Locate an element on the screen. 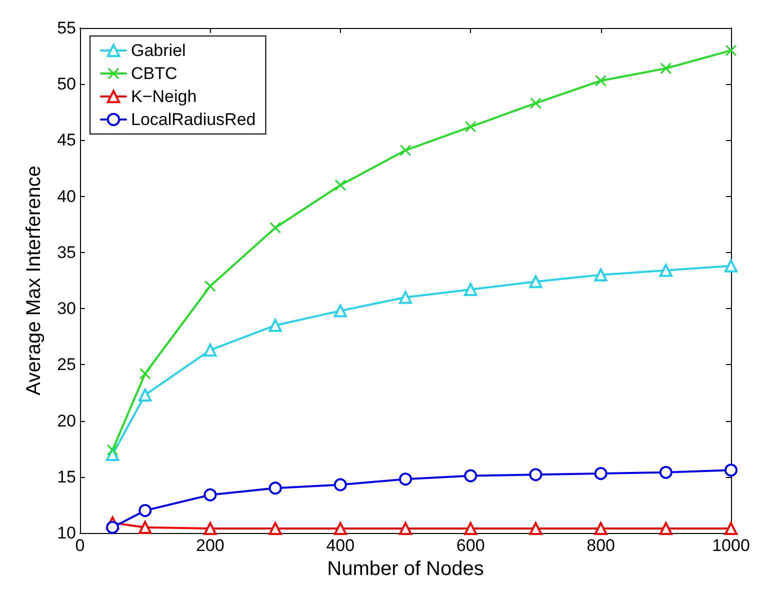 Image resolution: width=761 pixels, height=597 pixels. x-tick-label: 0 is located at coordinates (80, 545).